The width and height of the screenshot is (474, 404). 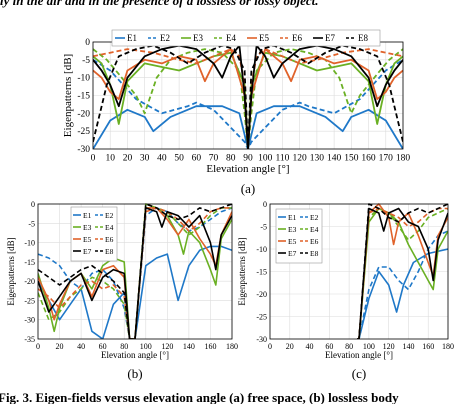 I want to click on x-tick-label: 110, so click(x=282, y=159).